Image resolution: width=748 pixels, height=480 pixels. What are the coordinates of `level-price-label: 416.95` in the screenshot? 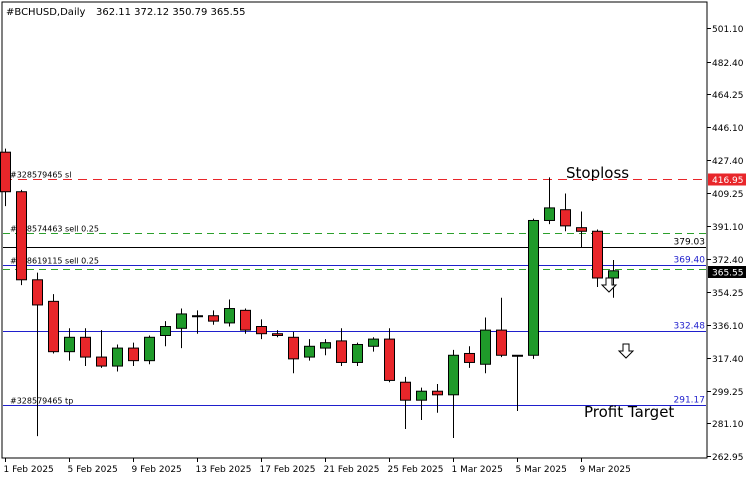 It's located at (728, 181).